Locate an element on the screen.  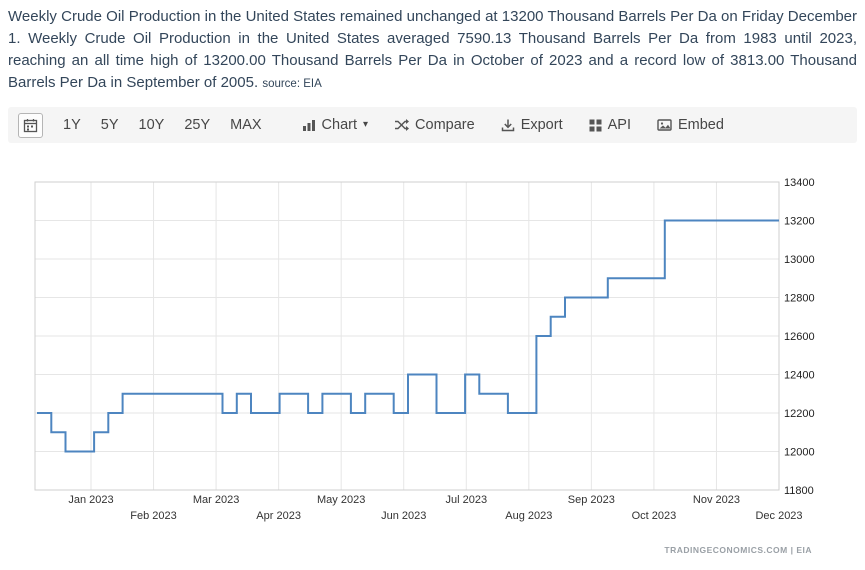
source-label: source: EIA is located at coordinates (292, 84).